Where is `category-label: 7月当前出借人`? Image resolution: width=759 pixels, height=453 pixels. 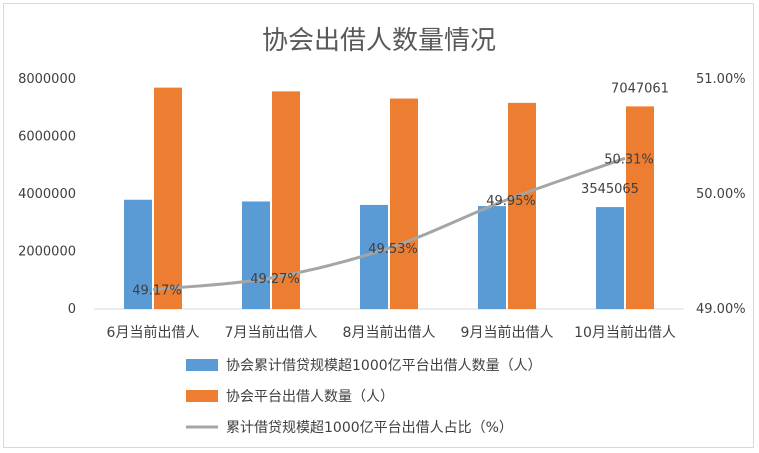 category-label: 7月当前出借人 is located at coordinates (271, 332).